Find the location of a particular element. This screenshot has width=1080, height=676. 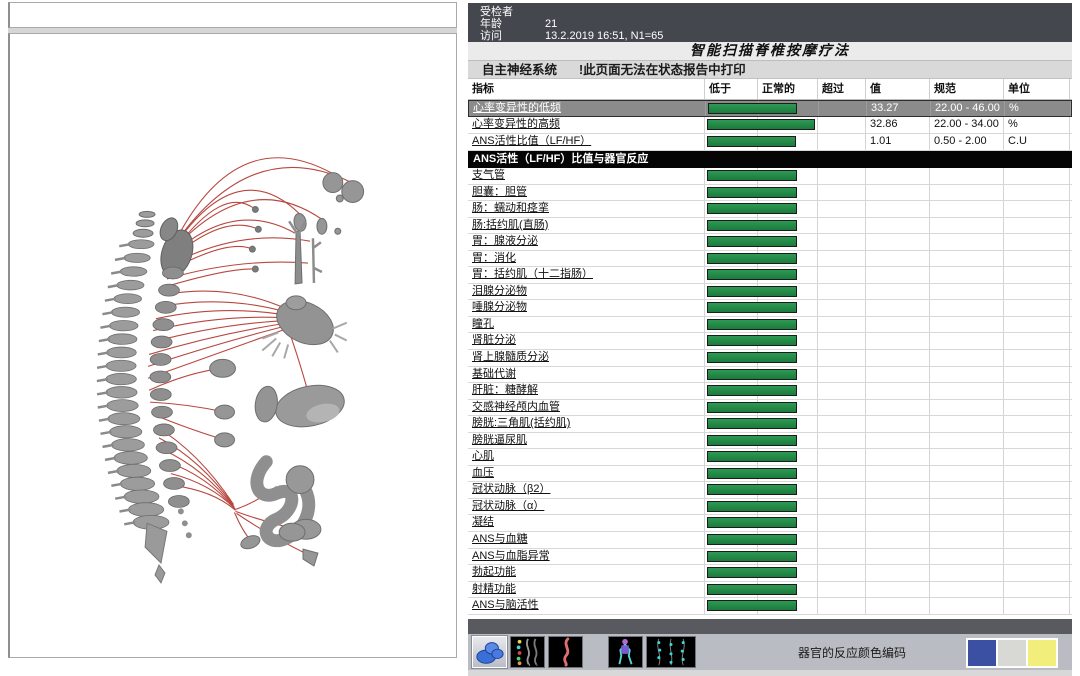

table-row: 勃起功能 is located at coordinates (770, 573).